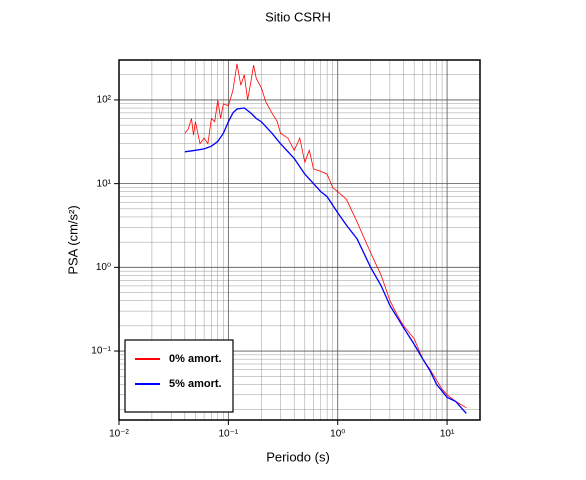 This screenshot has height=480, width=586. Describe the element at coordinates (103, 267) in the screenshot. I see `y-tick-label: 10⁰` at that location.